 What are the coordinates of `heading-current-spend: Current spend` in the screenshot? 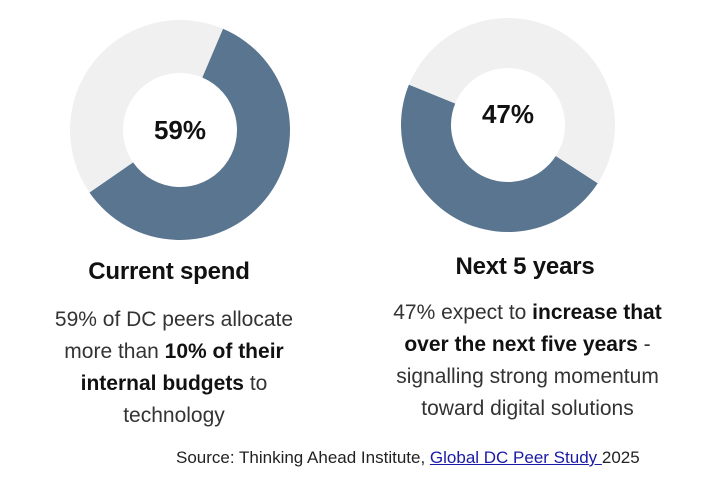 It's located at (169, 271).